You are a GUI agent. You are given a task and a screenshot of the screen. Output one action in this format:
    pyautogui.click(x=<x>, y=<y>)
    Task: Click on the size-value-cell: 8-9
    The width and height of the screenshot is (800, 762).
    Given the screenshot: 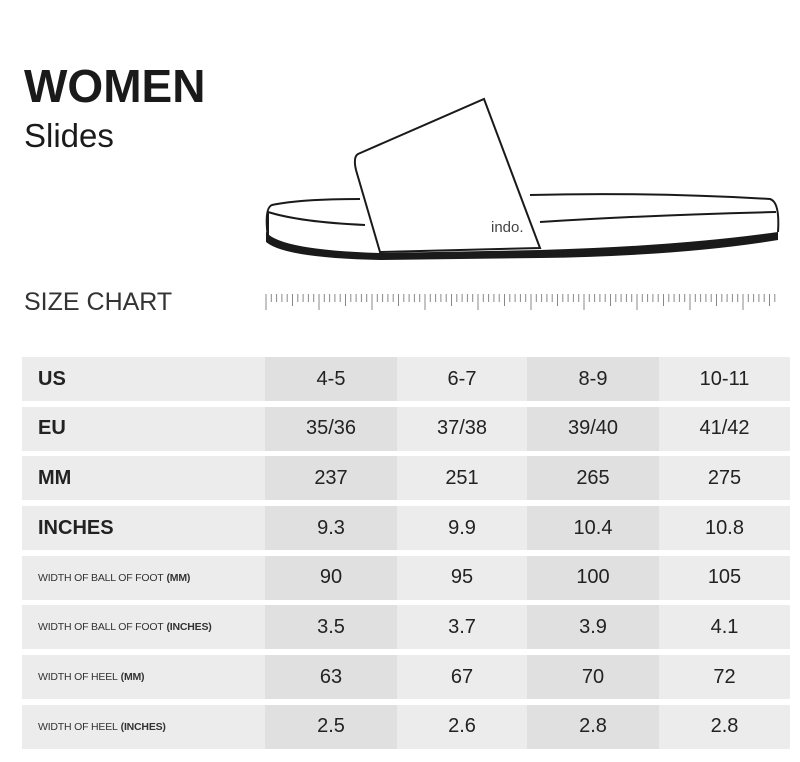 What is the action you would take?
    pyautogui.click(x=593, y=379)
    